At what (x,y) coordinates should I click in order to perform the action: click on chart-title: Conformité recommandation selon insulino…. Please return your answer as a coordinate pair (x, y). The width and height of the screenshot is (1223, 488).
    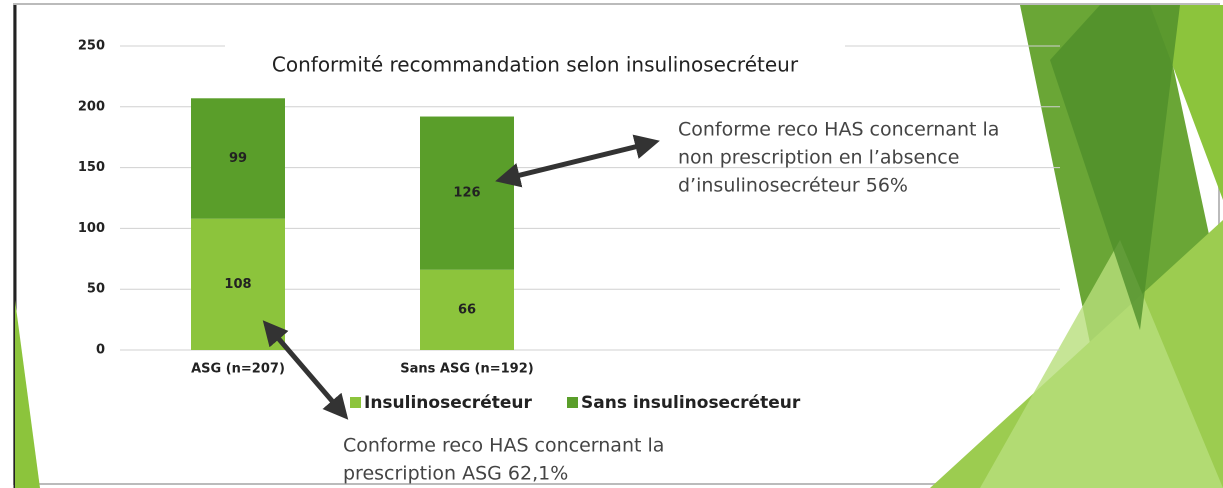
    Looking at the image, I should click on (535, 65).